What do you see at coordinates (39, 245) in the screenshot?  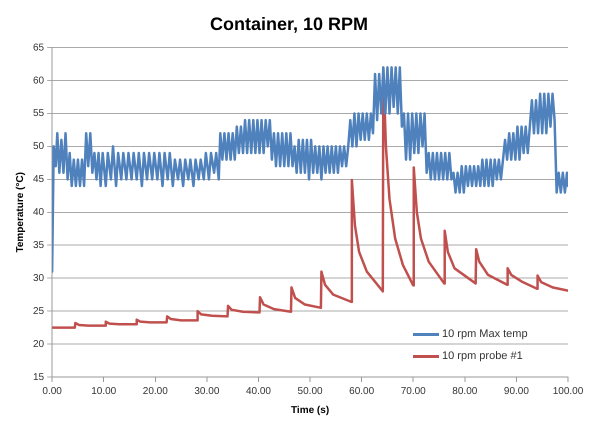 I see `y-tick-label: 35` at bounding box center [39, 245].